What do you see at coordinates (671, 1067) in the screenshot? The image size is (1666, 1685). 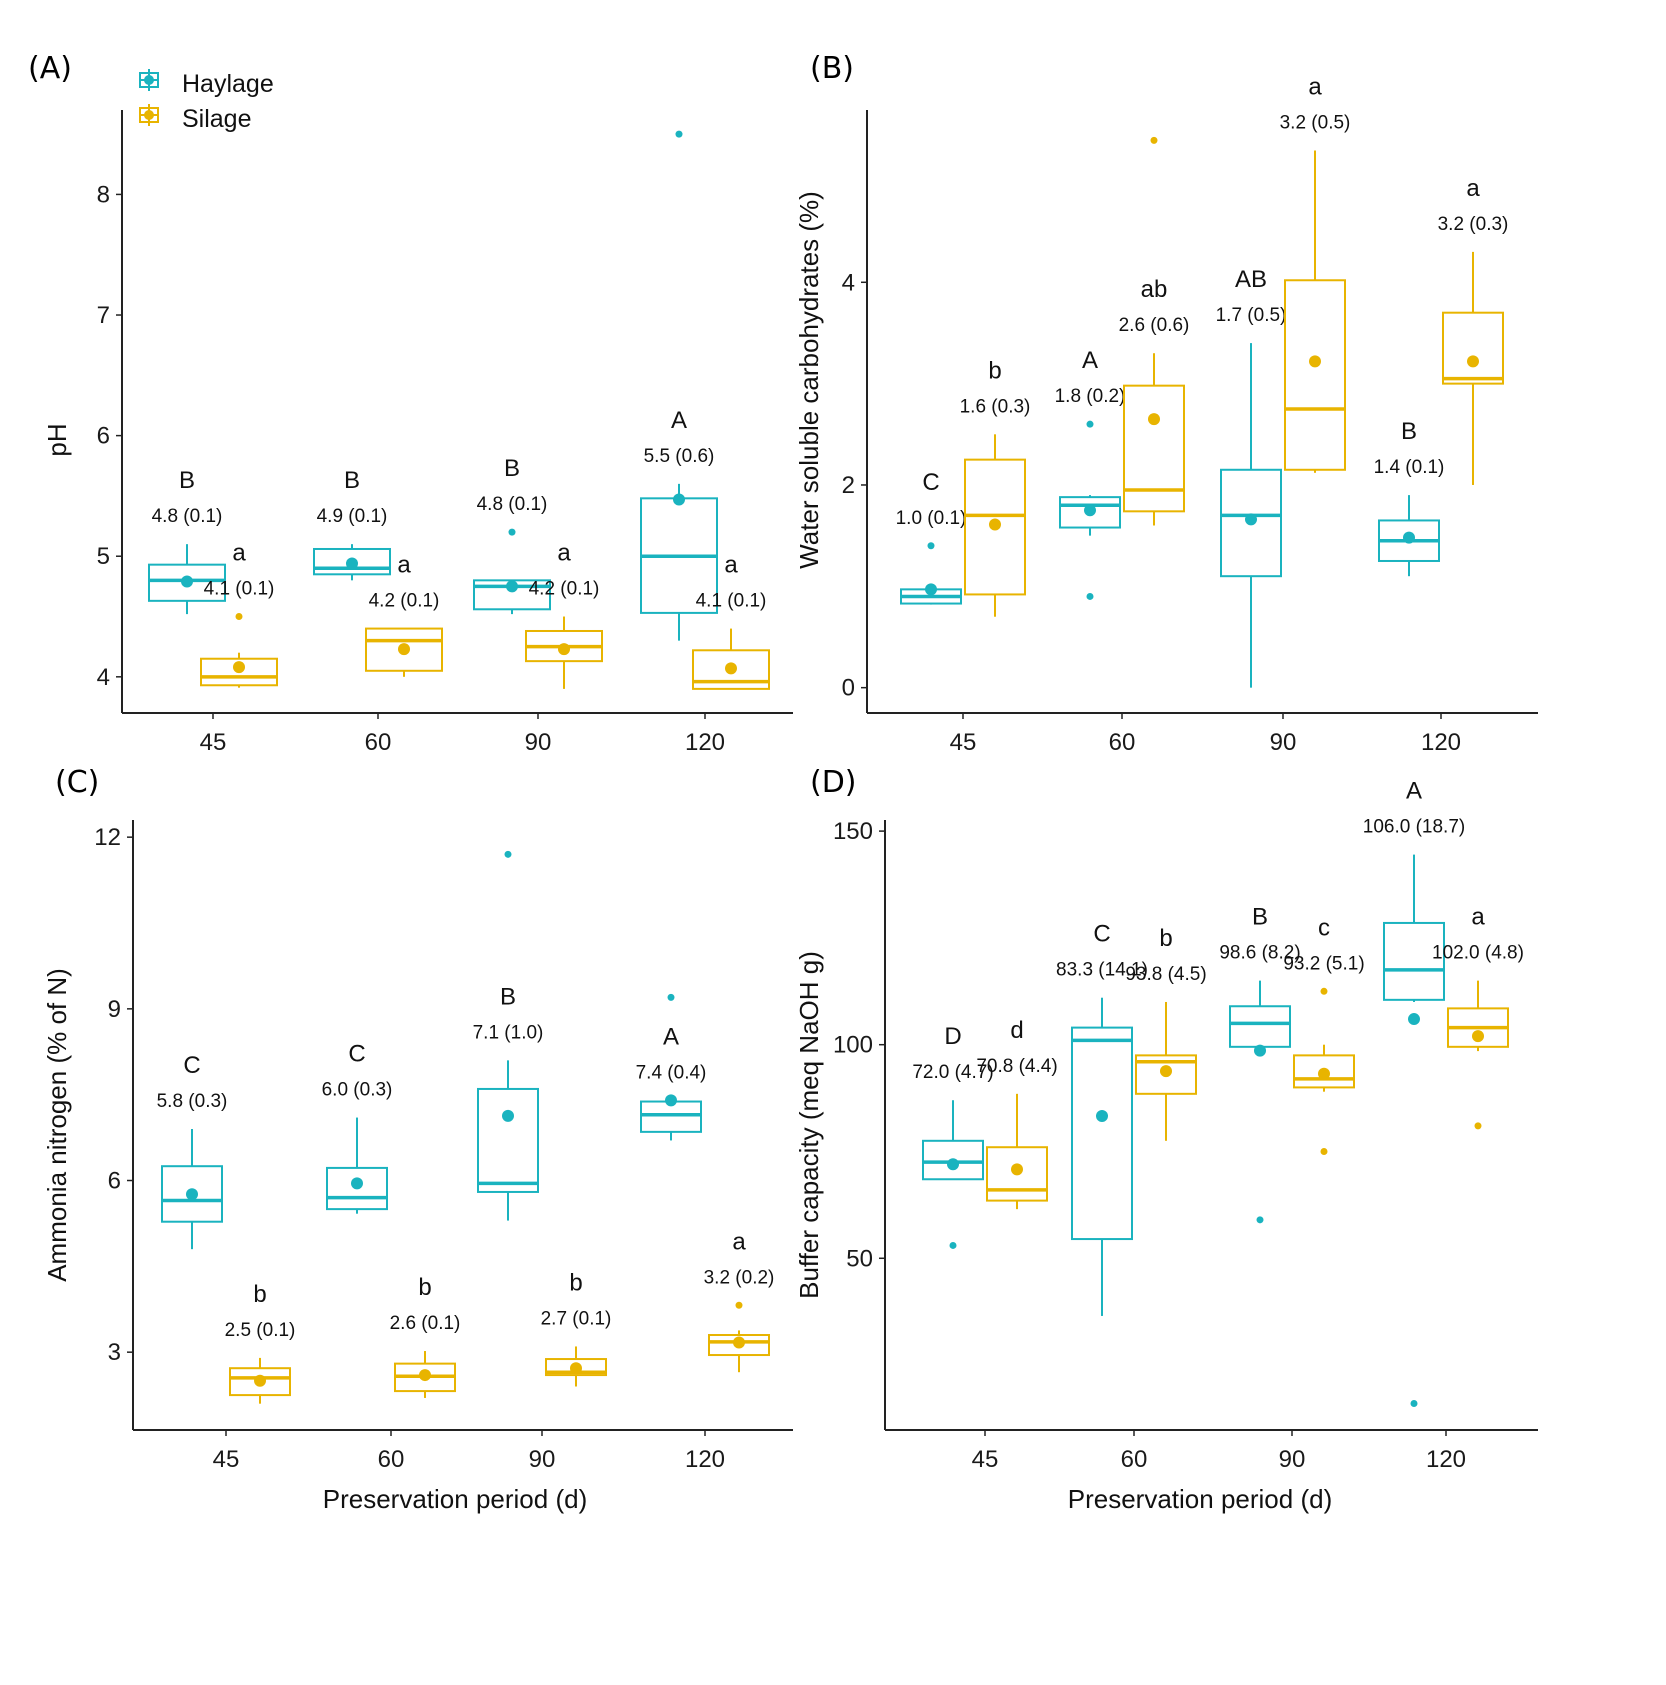 I see `box-haylage-120: 7.4 (0.4) A` at bounding box center [671, 1067].